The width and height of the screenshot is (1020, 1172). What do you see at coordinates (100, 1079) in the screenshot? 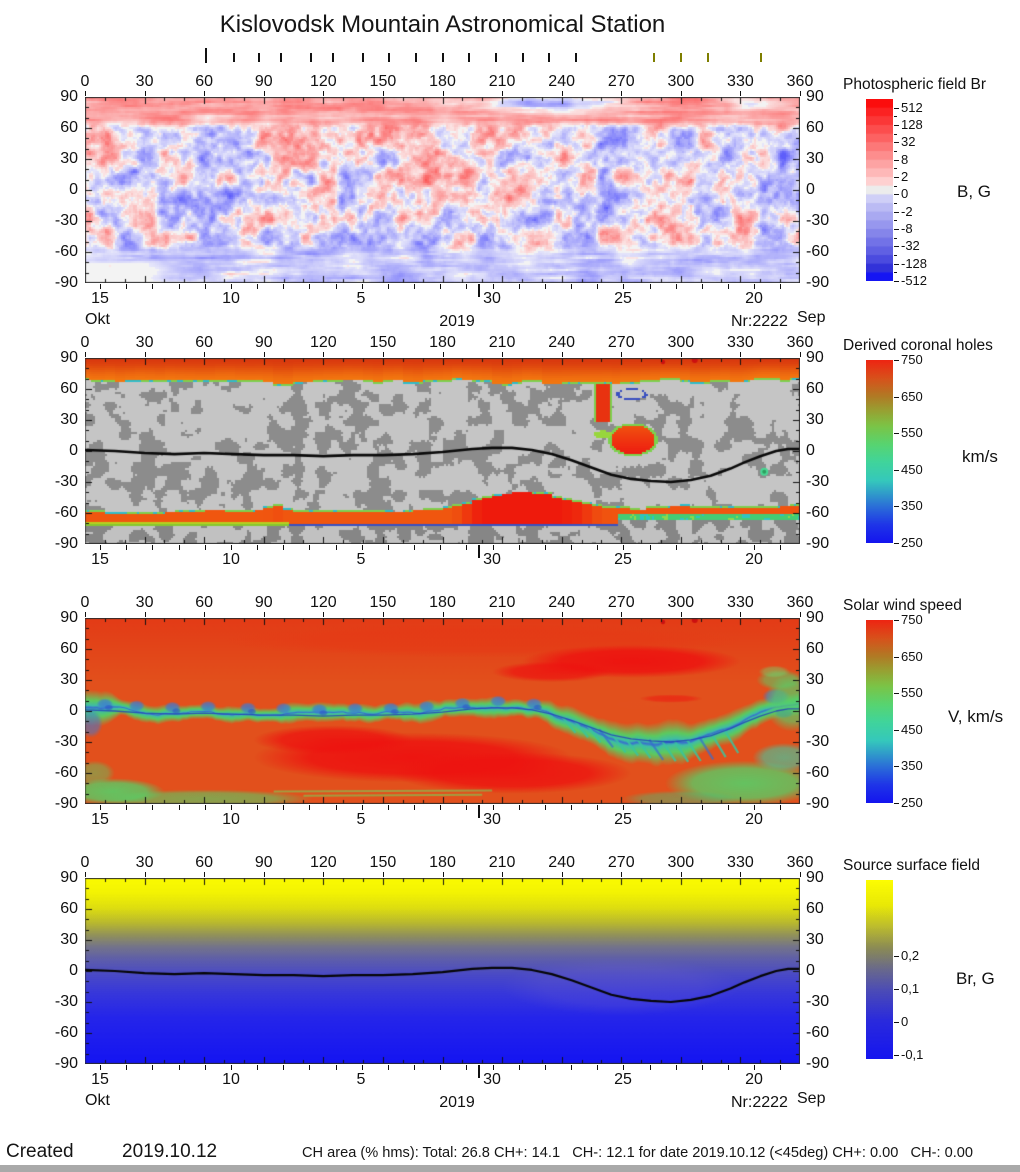
I see `date-tick-label: 15` at bounding box center [100, 1079].